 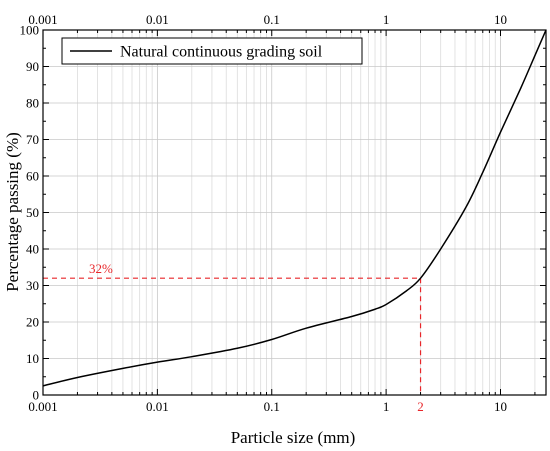 What do you see at coordinates (293, 437) in the screenshot?
I see `x-axis-title: Particle size (mm)` at bounding box center [293, 437].